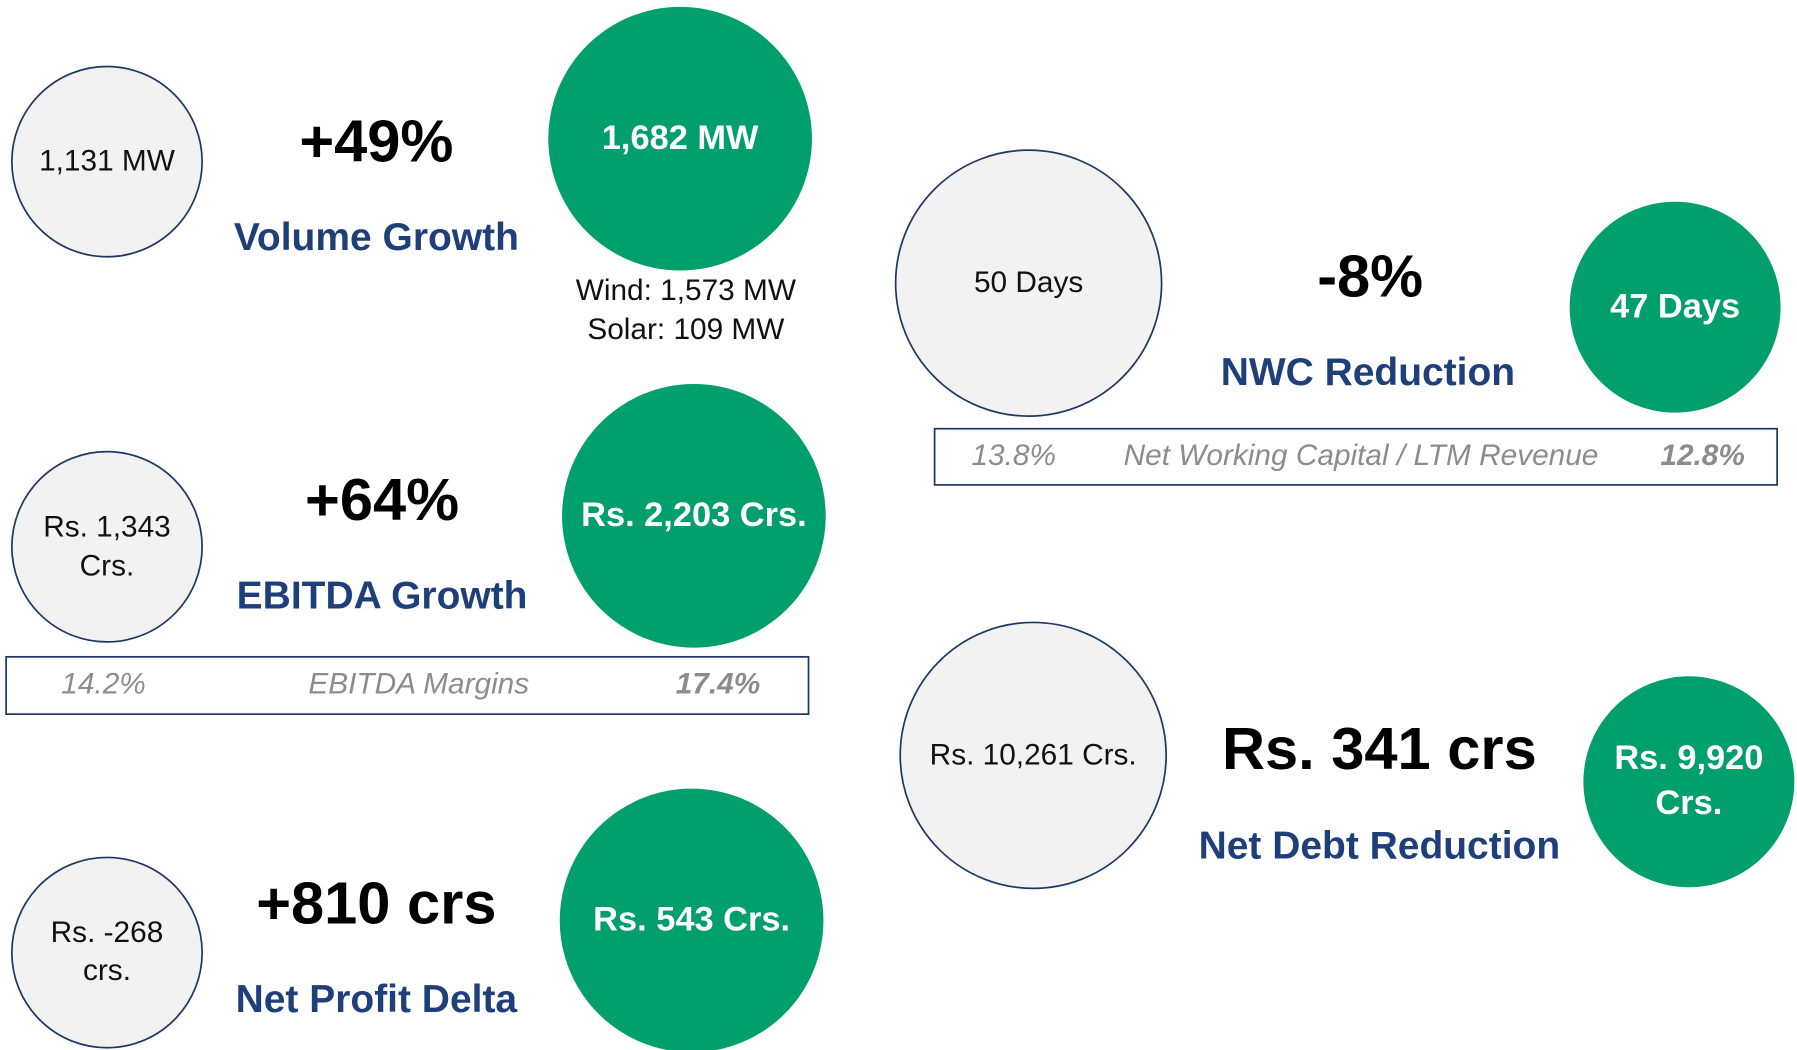 Image resolution: width=1797 pixels, height=1050 pixels. Describe the element at coordinates (1368, 372) in the screenshot. I see `metric-label: NWC Reduction` at that location.